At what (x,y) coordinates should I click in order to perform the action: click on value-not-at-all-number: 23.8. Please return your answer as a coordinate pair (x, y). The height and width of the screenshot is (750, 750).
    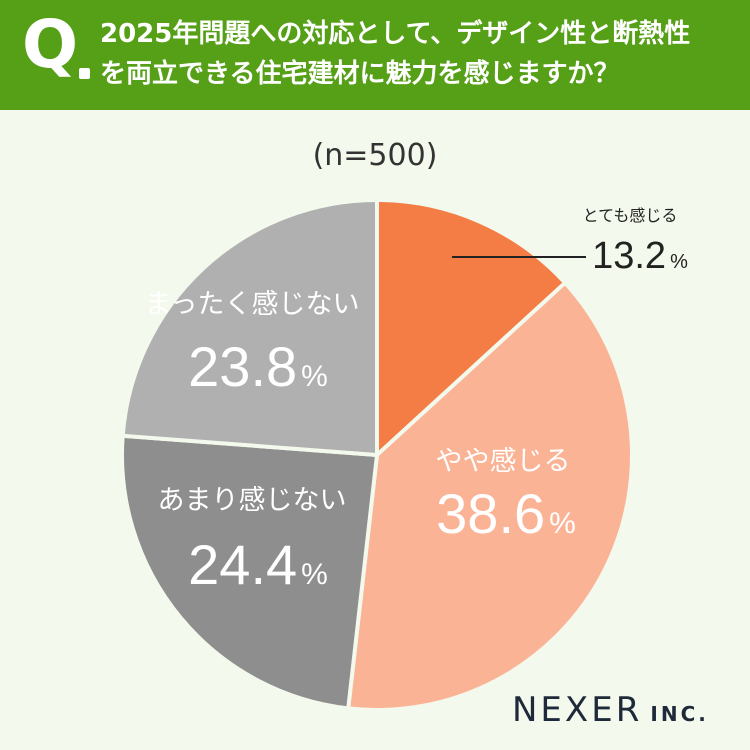
    Looking at the image, I should click on (242, 366).